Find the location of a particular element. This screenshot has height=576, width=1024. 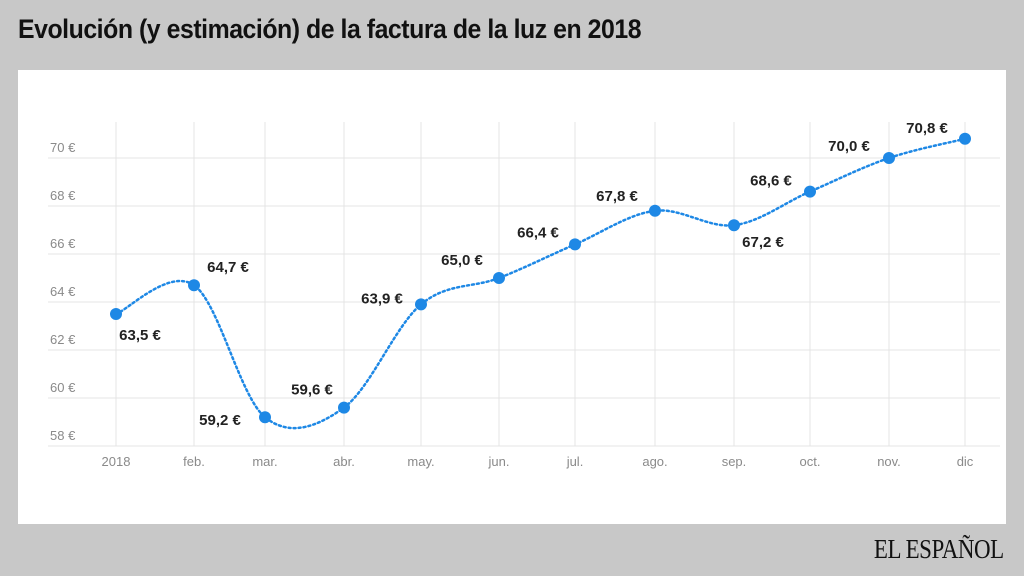

data-label: 59,2 € is located at coordinates (220, 420).